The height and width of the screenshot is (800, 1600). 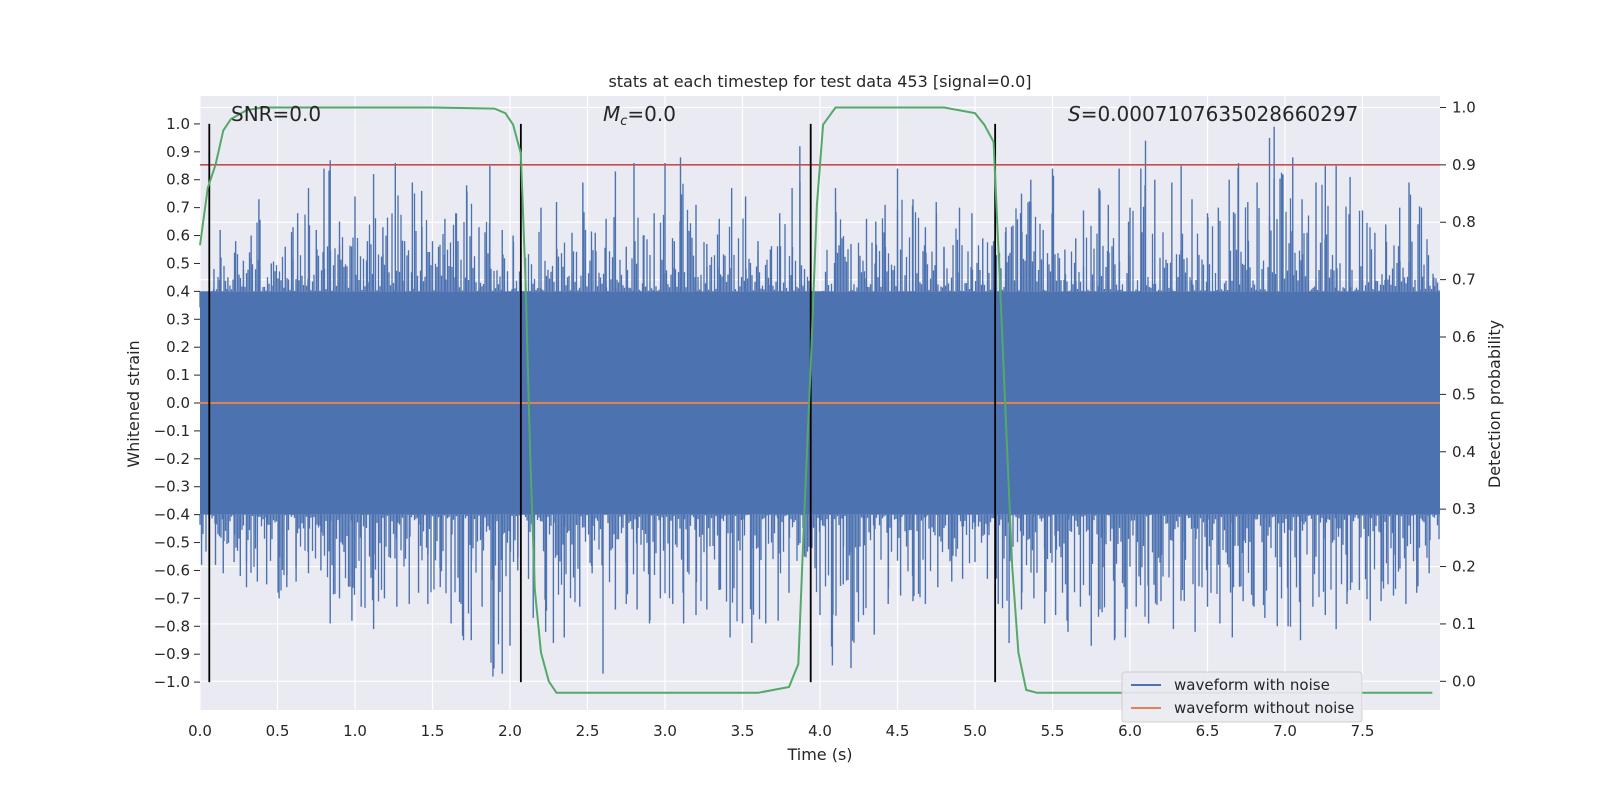 What do you see at coordinates (178, 208) in the screenshot?
I see `y-tick-label: 0.7` at bounding box center [178, 208].